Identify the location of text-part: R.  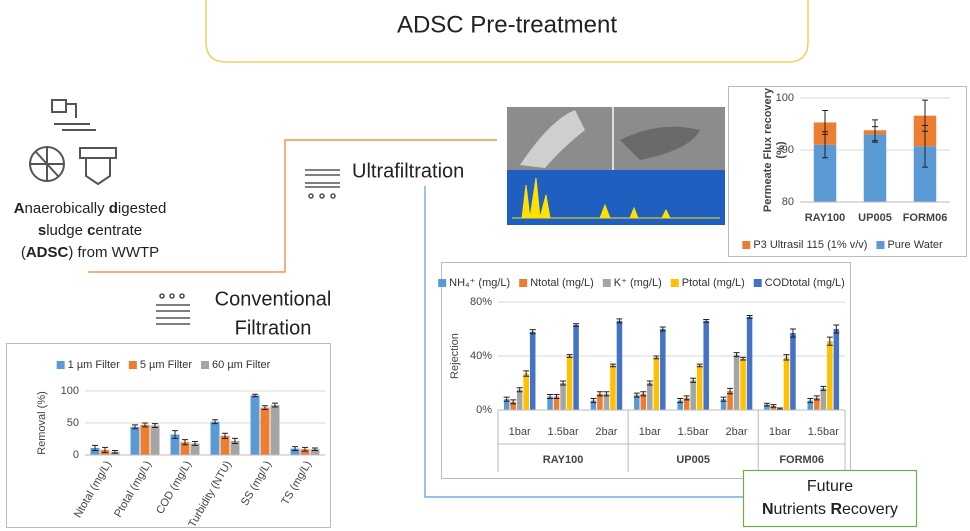
(836, 509).